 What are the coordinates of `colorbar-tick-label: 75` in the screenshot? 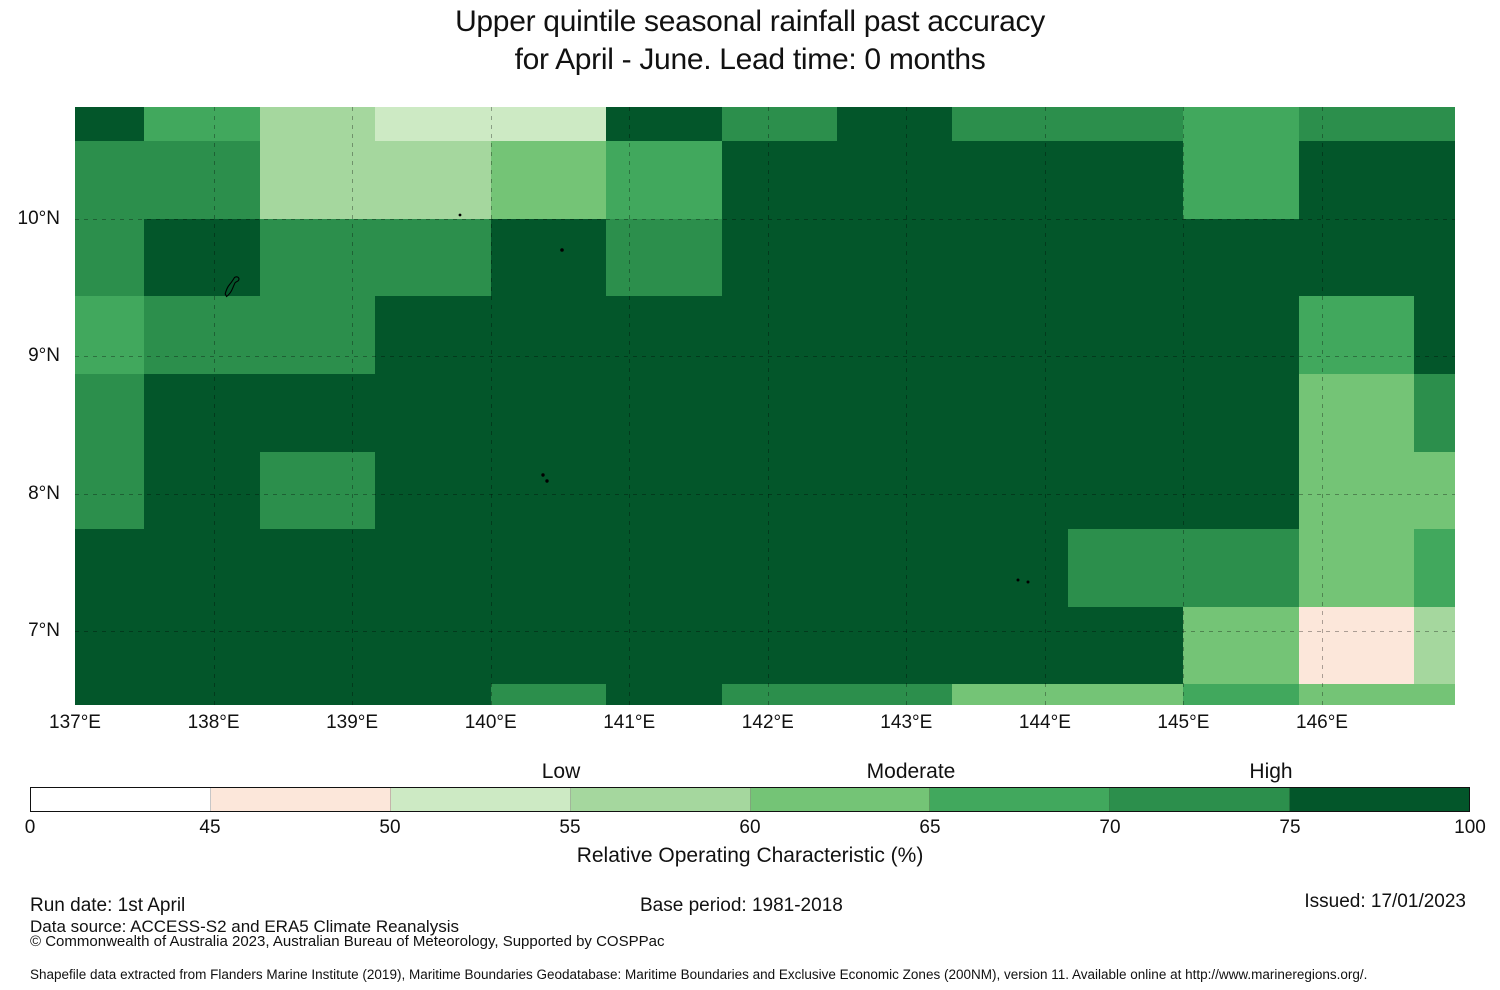 It's located at (1290, 827).